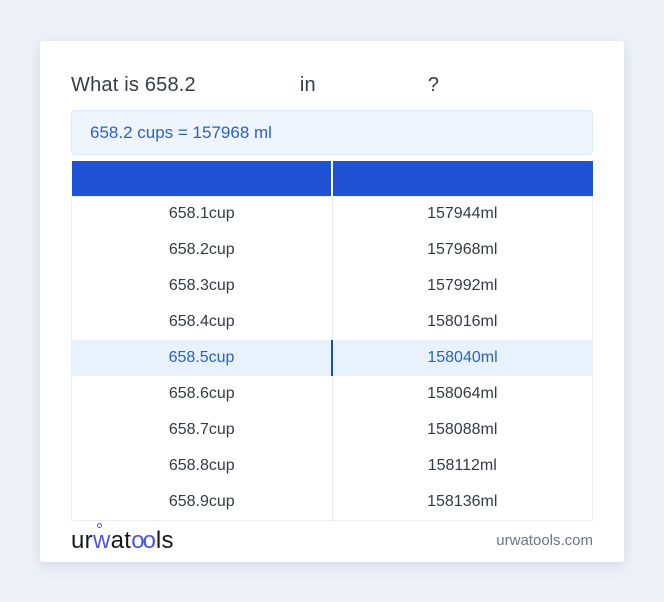 The height and width of the screenshot is (602, 664). I want to click on page-title: What is 658.2 in?, so click(332, 85).